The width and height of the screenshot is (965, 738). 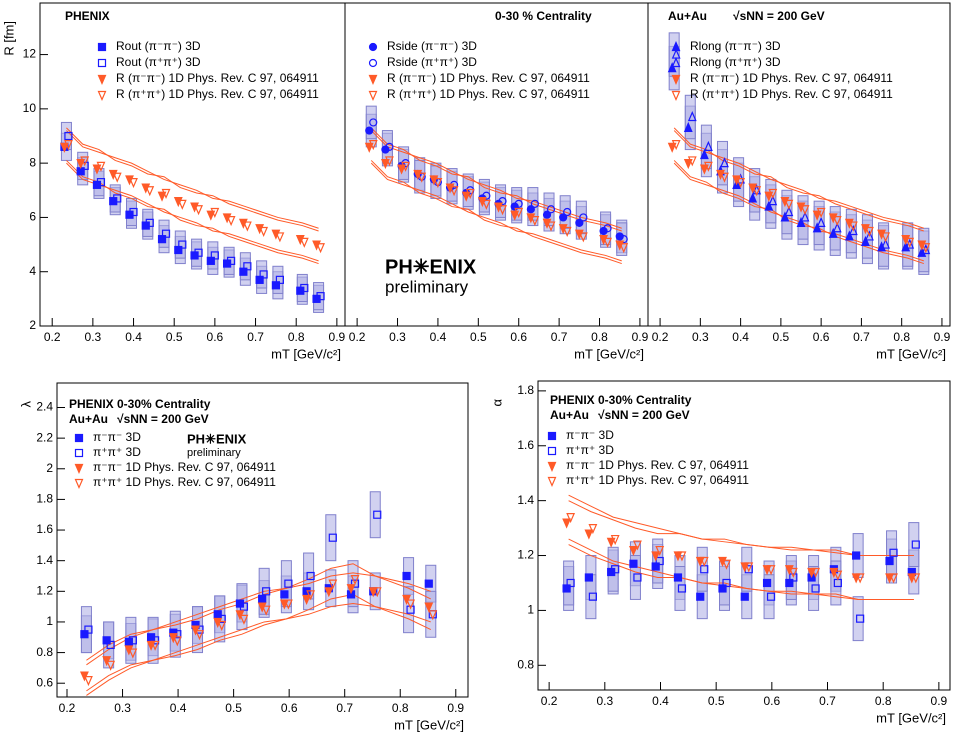 I want to click on x-tick-label: 0.6, so click(x=215, y=337).